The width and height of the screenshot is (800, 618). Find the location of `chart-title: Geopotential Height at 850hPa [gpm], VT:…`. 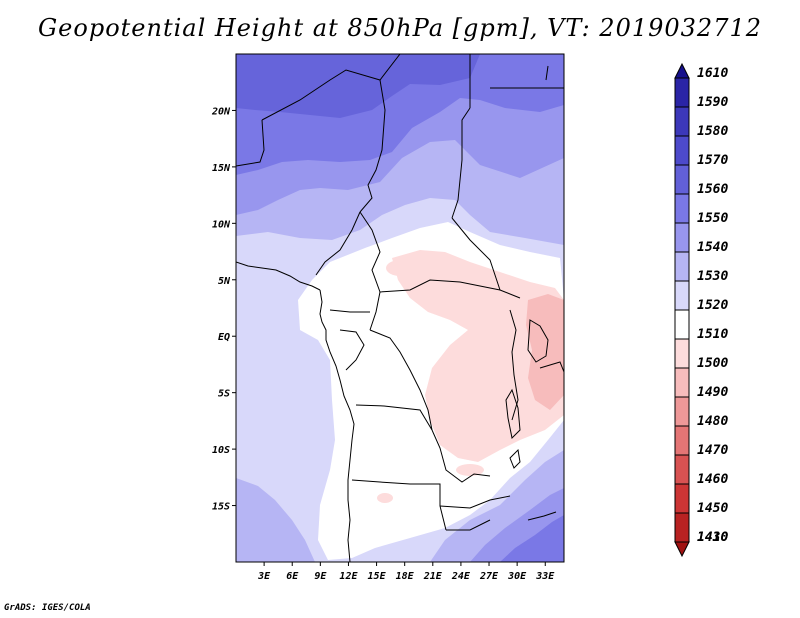

chart-title: Geopotential Height at 850hPa [gpm], VT:… is located at coordinates (400, 28).